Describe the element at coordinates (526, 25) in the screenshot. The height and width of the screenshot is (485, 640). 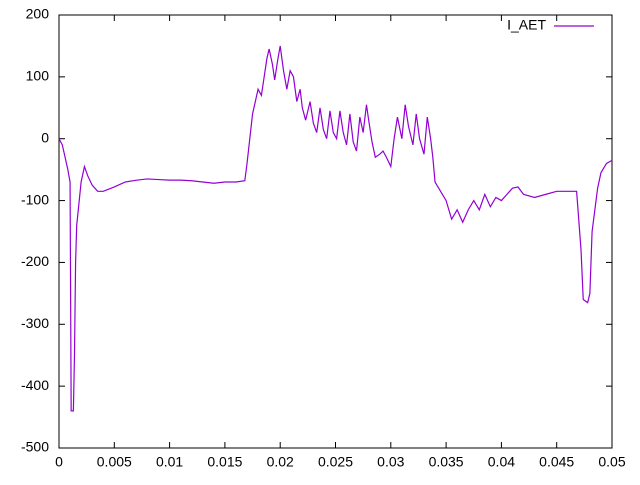
I see `legend-label: I_AET` at that location.